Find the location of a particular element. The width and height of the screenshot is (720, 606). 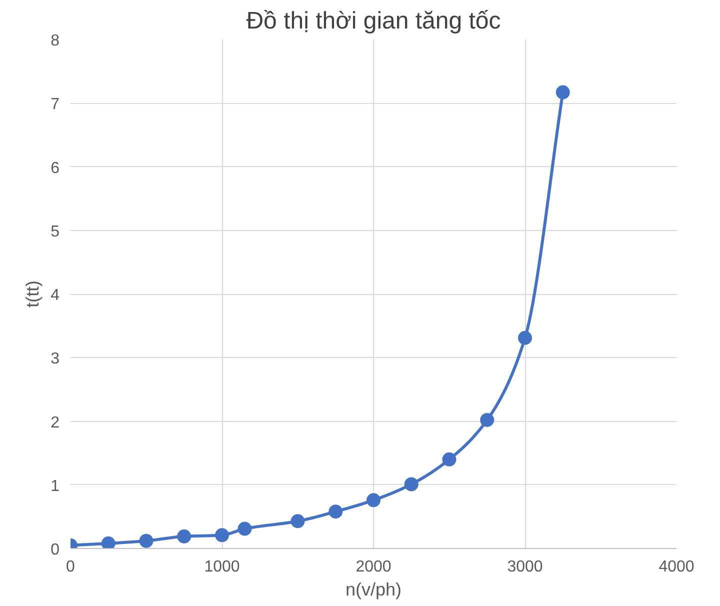

x-tick-label: 3000 is located at coordinates (525, 567).